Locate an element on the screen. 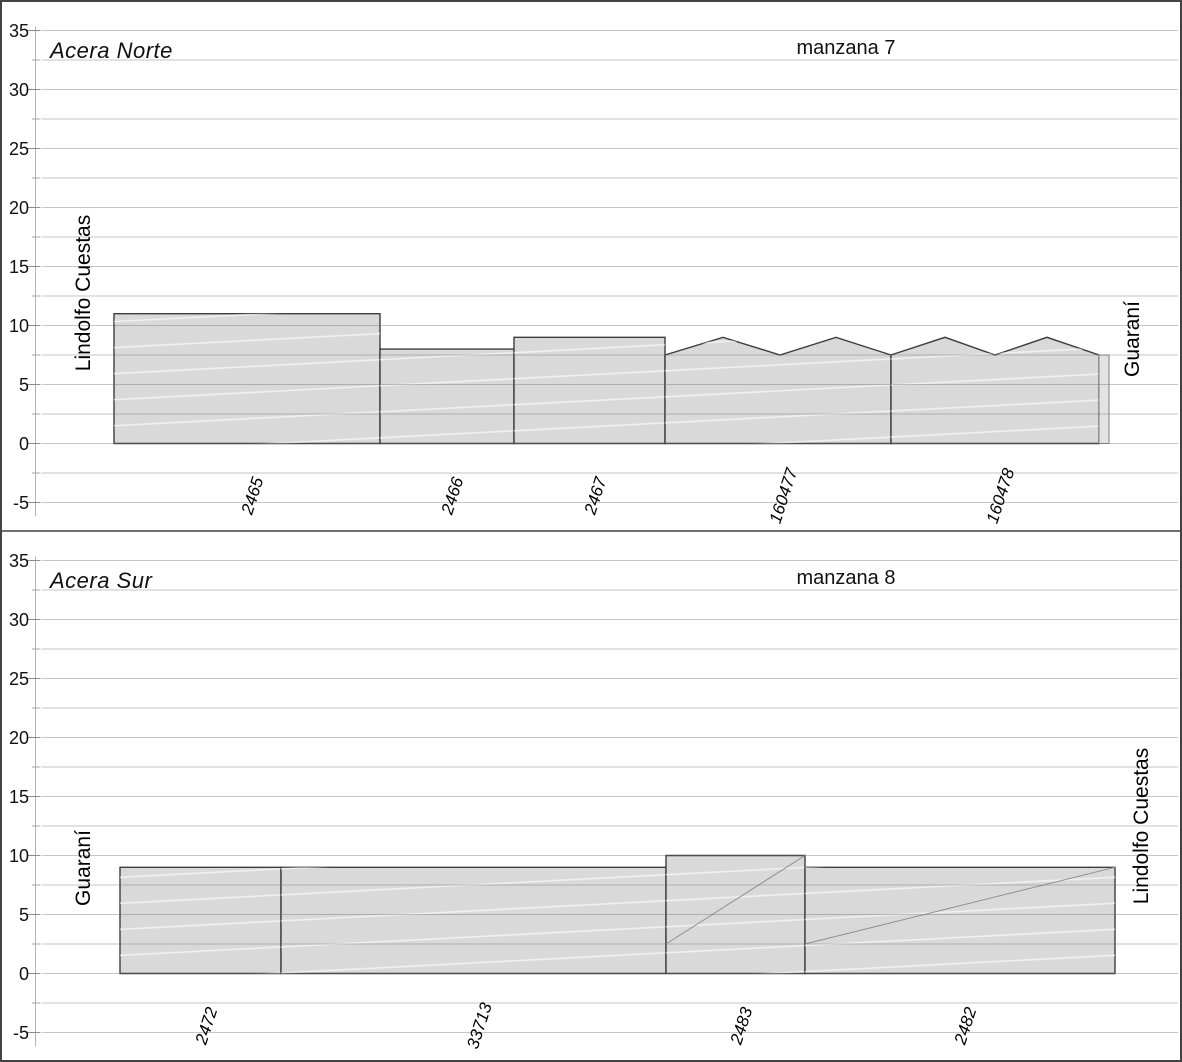 The image size is (1182, 1062). street-label-right: Lindolfo Cuestas is located at coordinates (1141, 826).